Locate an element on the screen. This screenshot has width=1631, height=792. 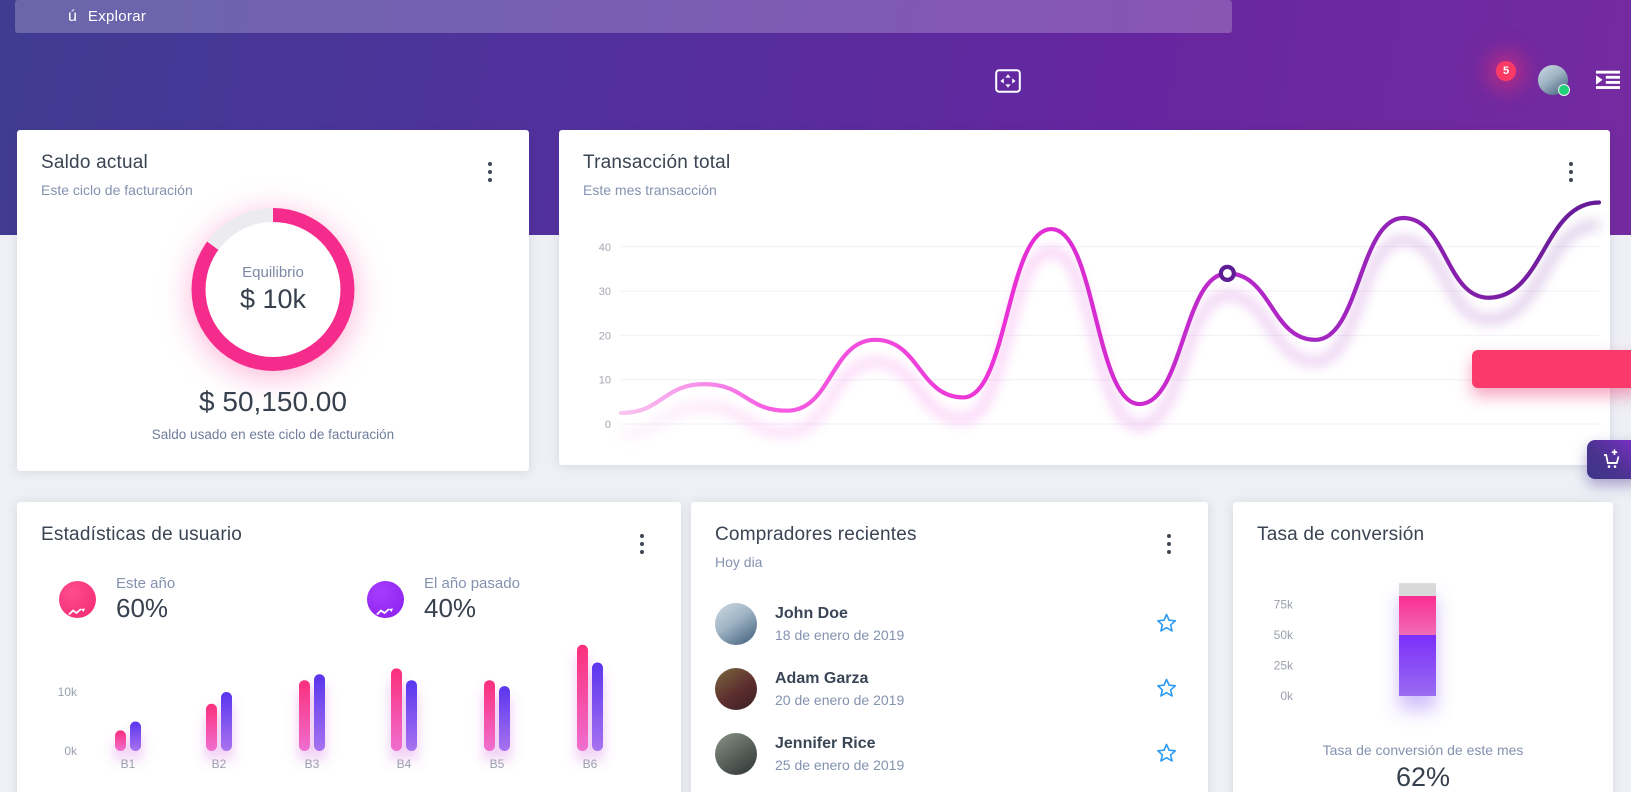
legend-this-year: Este año 60% is located at coordinates (117, 599).